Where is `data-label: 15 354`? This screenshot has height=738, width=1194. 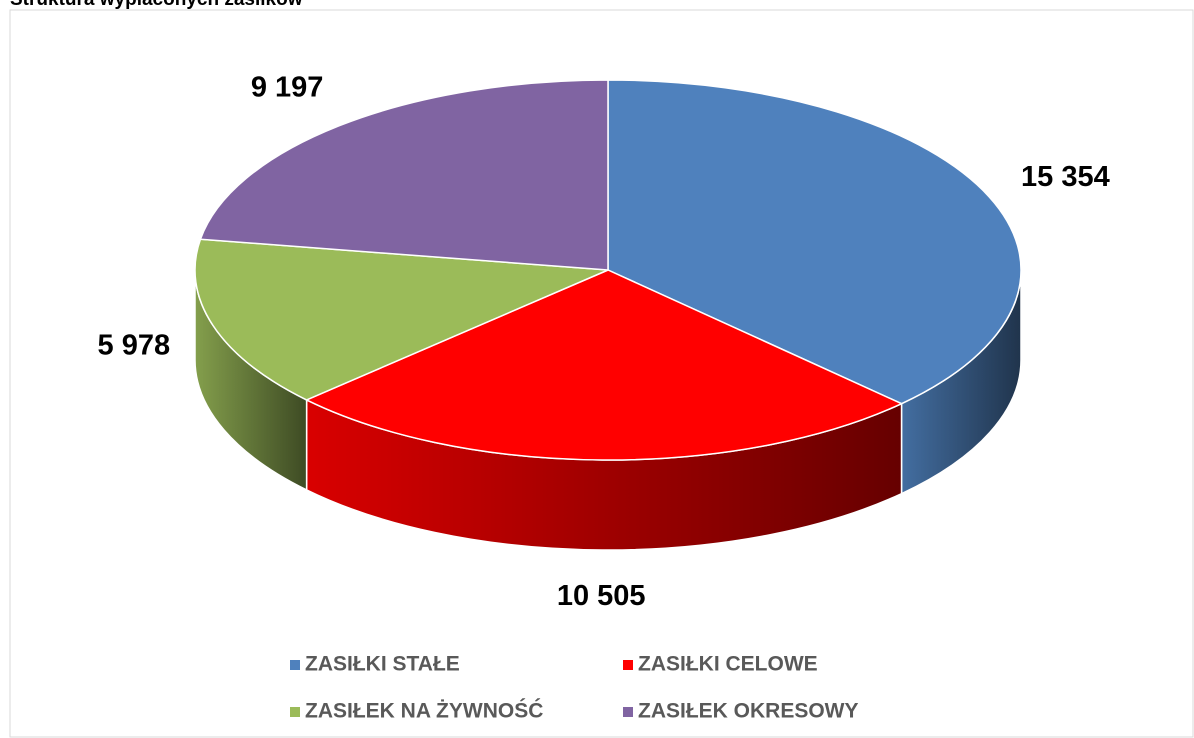 data-label: 15 354 is located at coordinates (1065, 177).